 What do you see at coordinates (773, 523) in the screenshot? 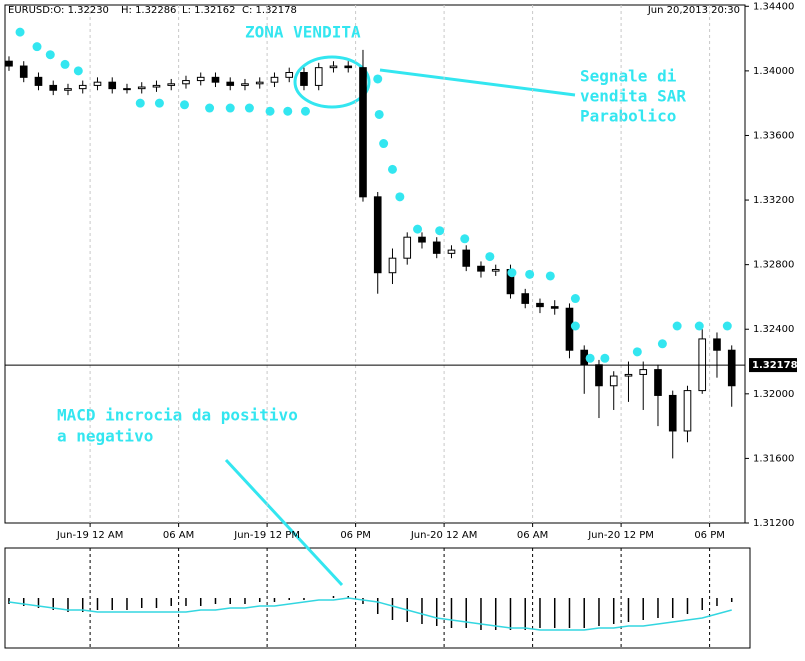
I see `y-tick-label: 1.31200` at bounding box center [773, 523].